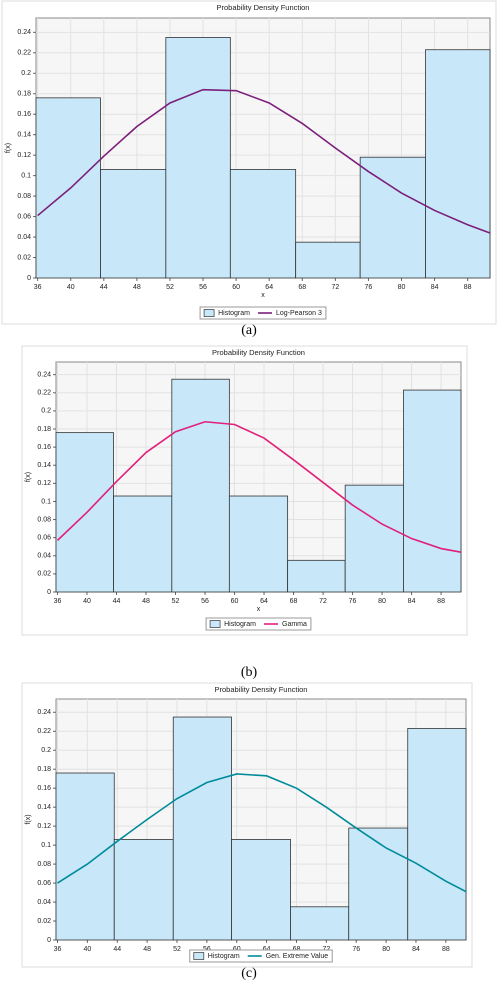 This screenshot has width=498, height=991. I want to click on legend-box, so click(258, 624).